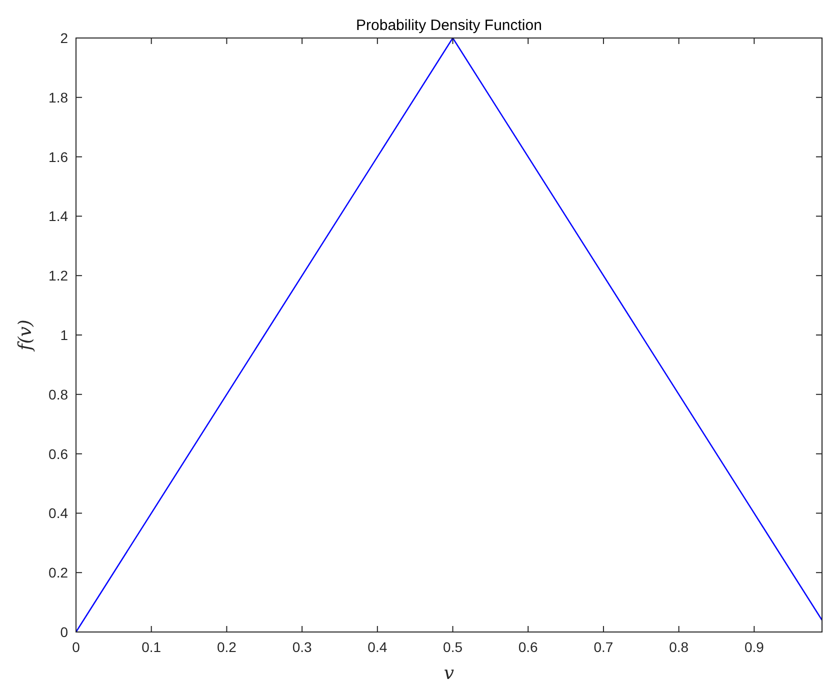 The image size is (823, 687). Describe the element at coordinates (58, 156) in the screenshot. I see `y-tick-label: 1.6` at that location.